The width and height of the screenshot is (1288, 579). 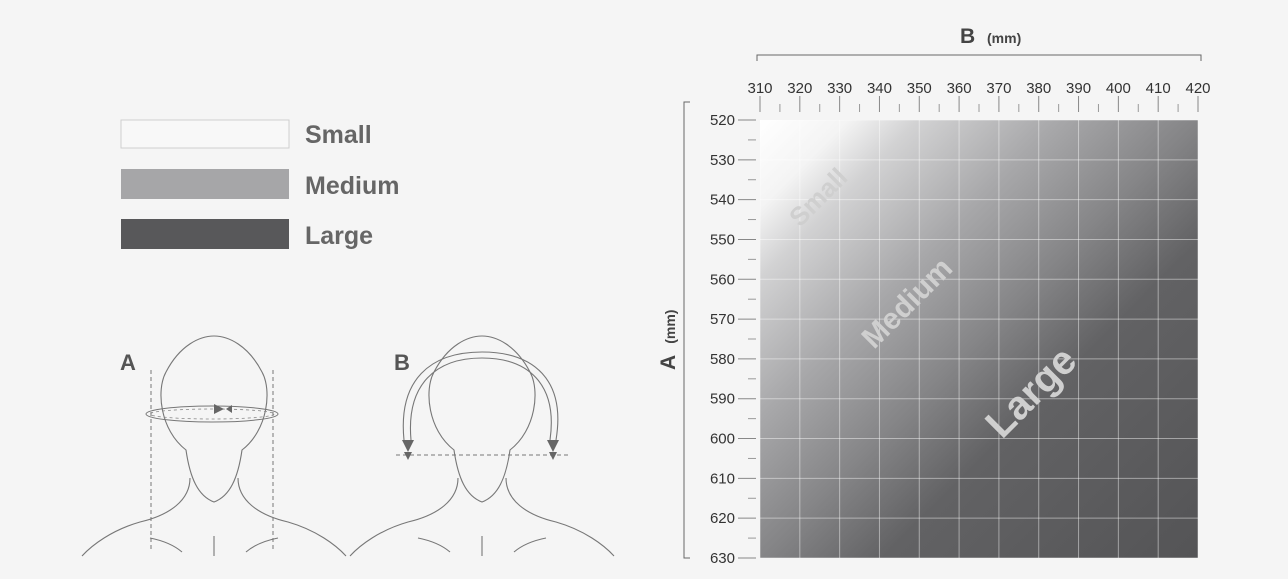 What do you see at coordinates (722, 339) in the screenshot?
I see `y-axis-tick-labels: 520 530 540 550 560 570 580 590 600 610 620 630` at bounding box center [722, 339].